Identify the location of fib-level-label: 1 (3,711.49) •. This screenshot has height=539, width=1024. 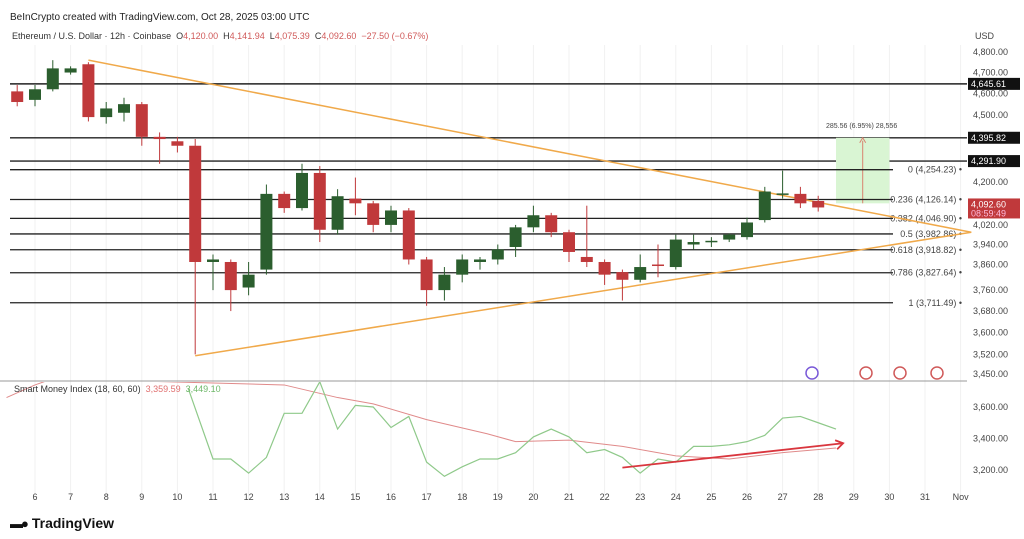
(935, 303).